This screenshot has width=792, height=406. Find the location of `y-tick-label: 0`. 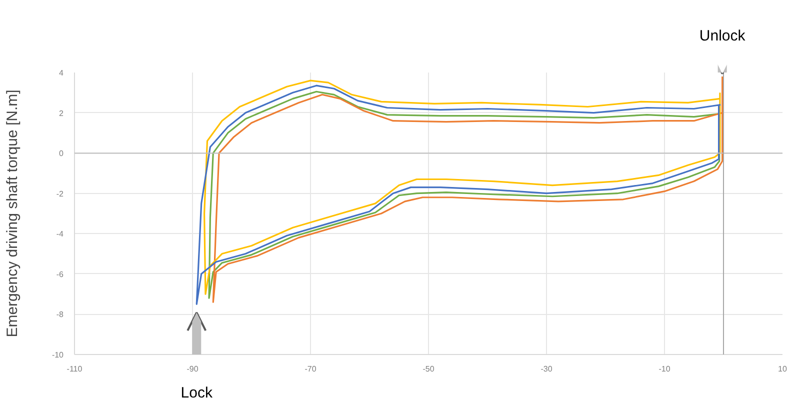

y-tick-label: 0 is located at coordinates (61, 153).